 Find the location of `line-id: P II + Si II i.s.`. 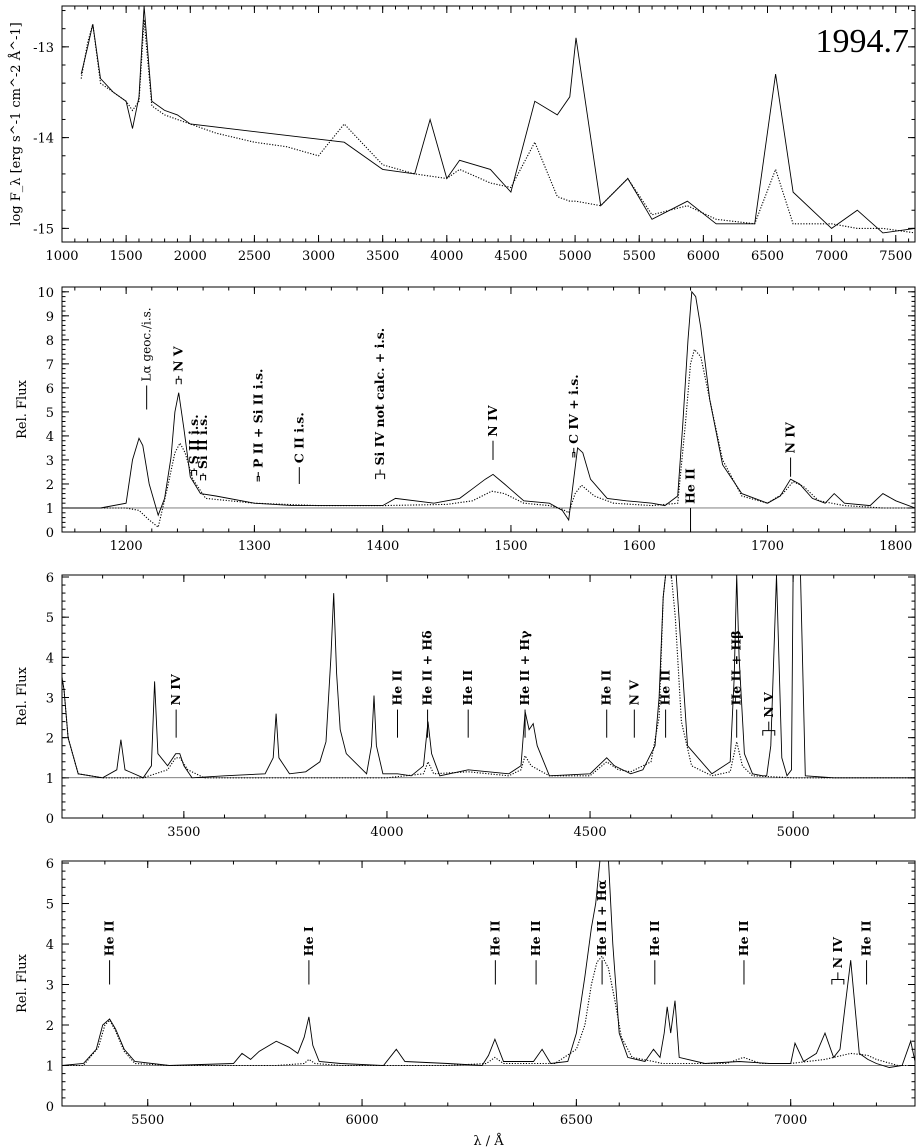

line-id: P II + Si II i.s. is located at coordinates (257, 425).